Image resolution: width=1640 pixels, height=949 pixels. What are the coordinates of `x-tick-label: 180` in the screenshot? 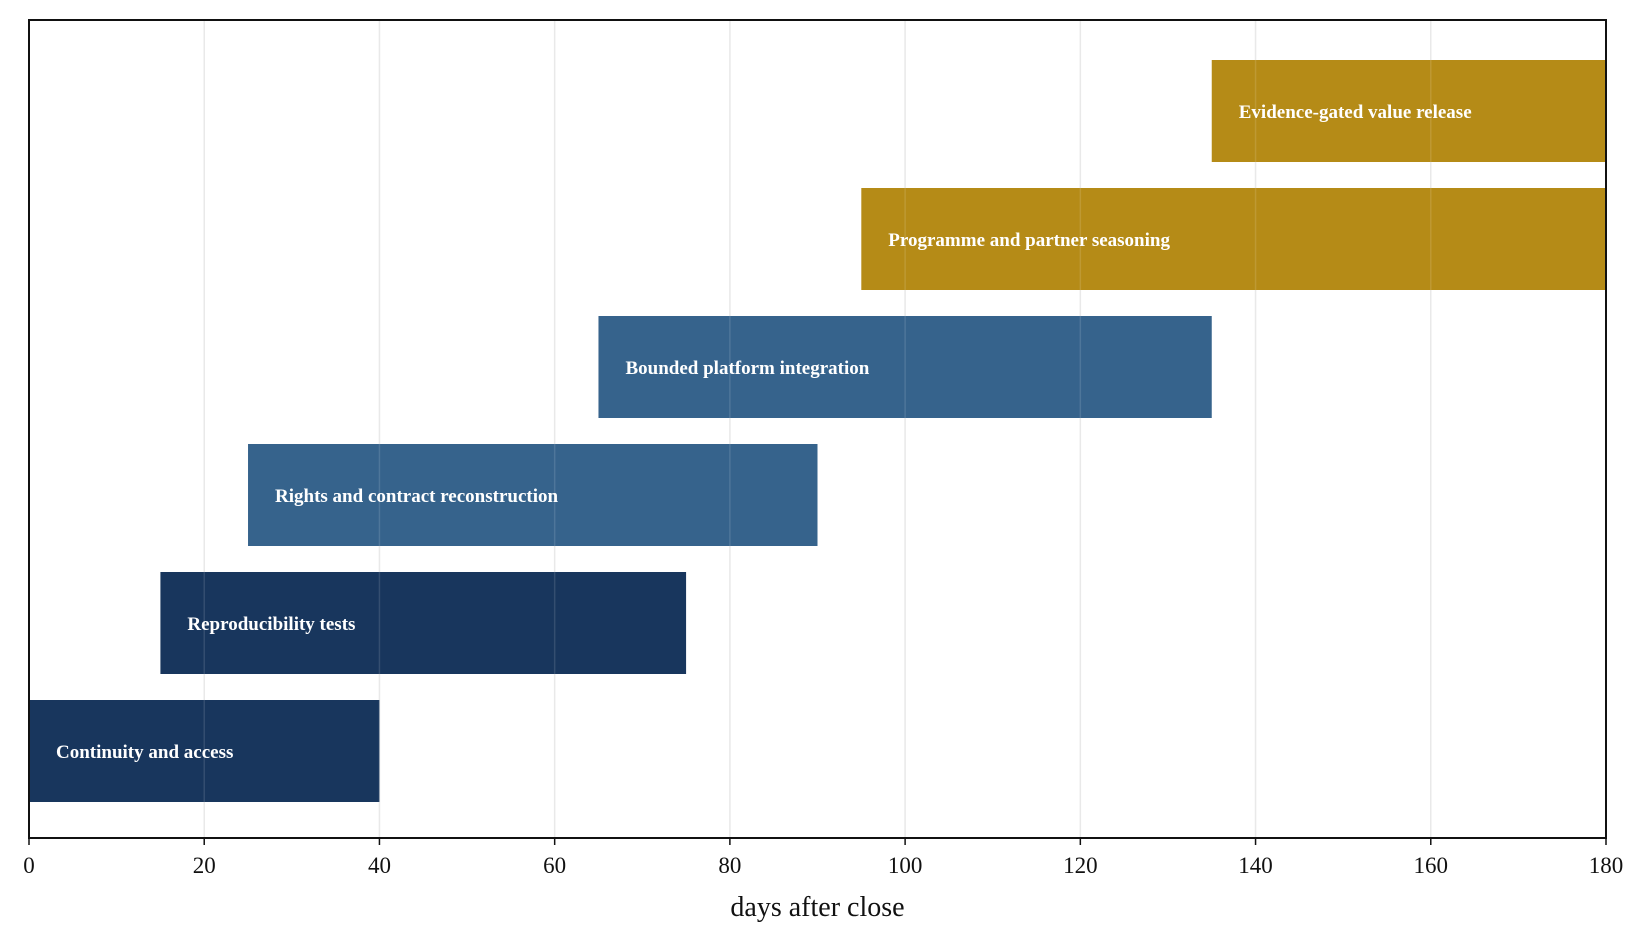 It's located at (1606, 865).